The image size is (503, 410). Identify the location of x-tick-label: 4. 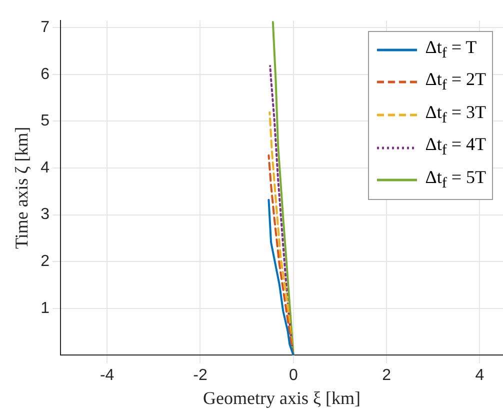
(479, 375).